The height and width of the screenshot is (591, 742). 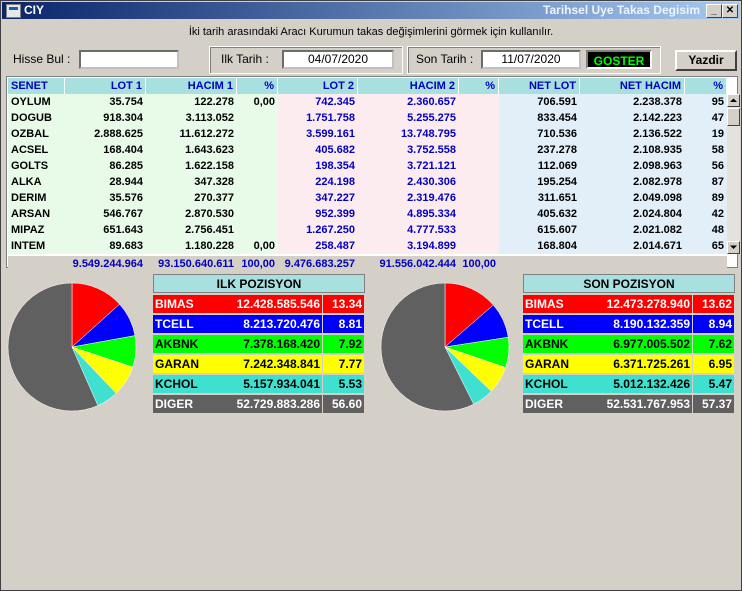 I want to click on cell-pct1: 0,00, so click(x=257, y=246).